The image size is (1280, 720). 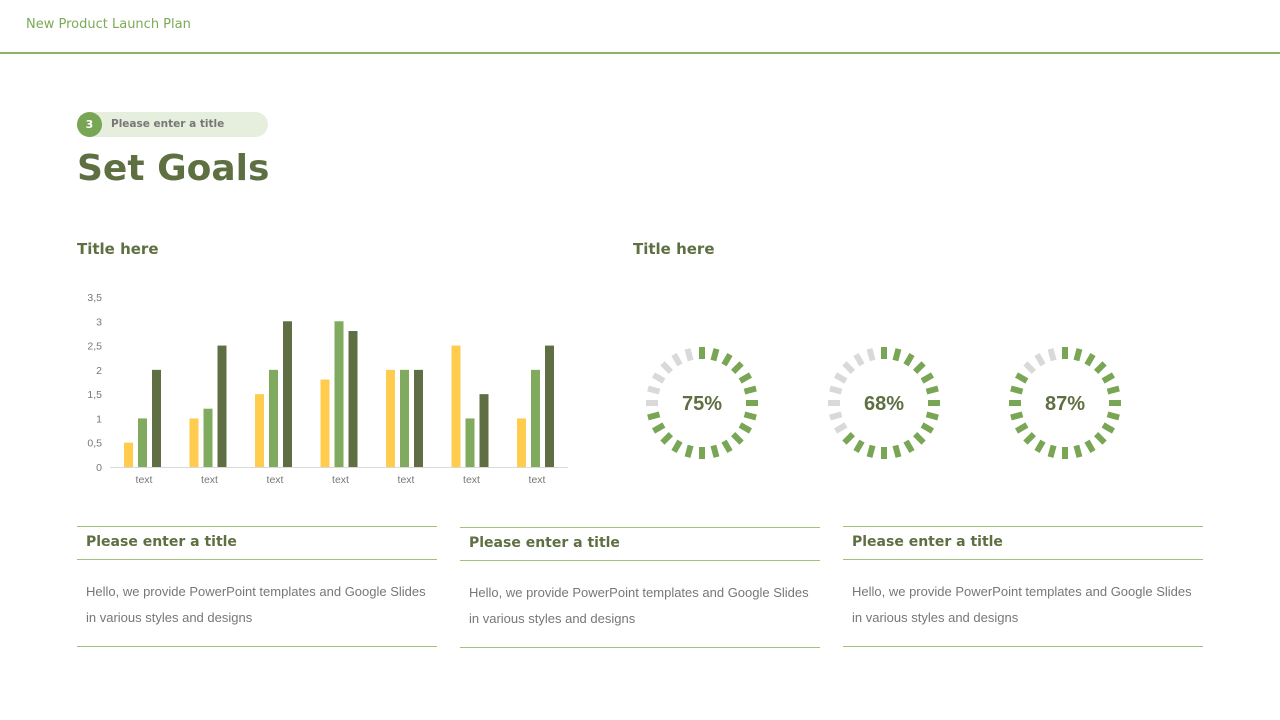 What do you see at coordinates (94, 444) in the screenshot?
I see `y-tick-label: 0,5` at bounding box center [94, 444].